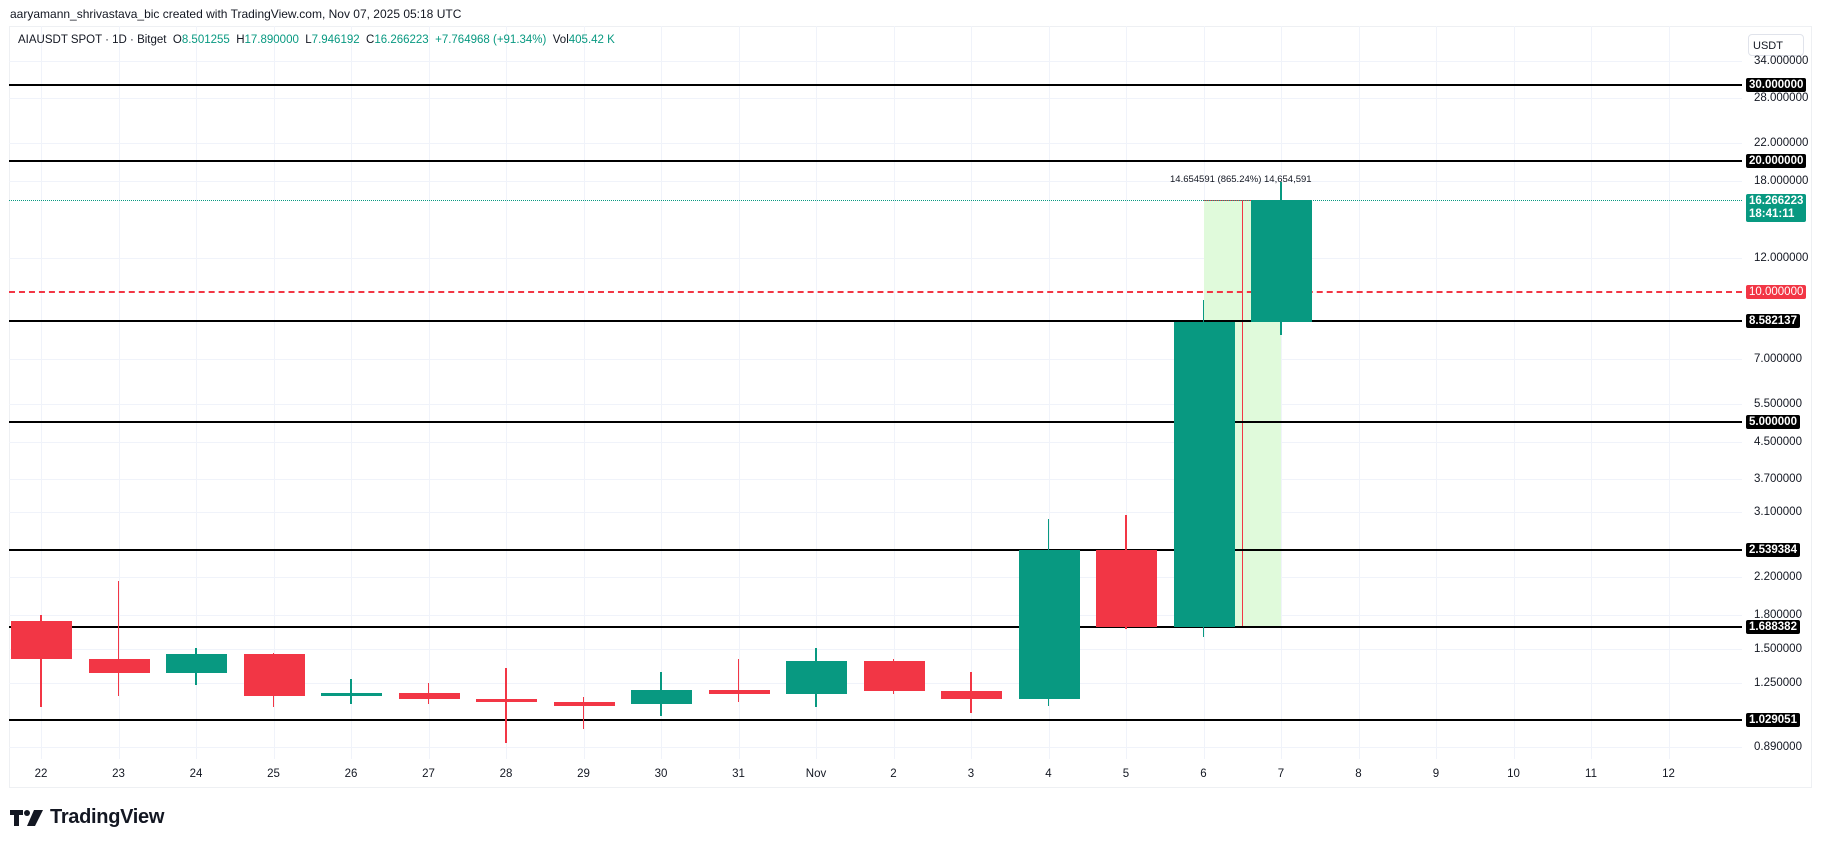  What do you see at coordinates (41, 774) in the screenshot?
I see `time-tick-label: 22` at bounding box center [41, 774].